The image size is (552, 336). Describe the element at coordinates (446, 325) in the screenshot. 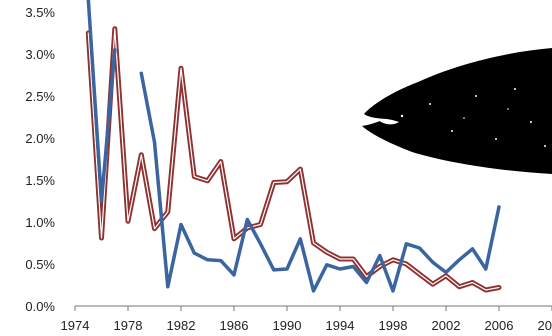

I see `x-tick-label: 2002` at that location.